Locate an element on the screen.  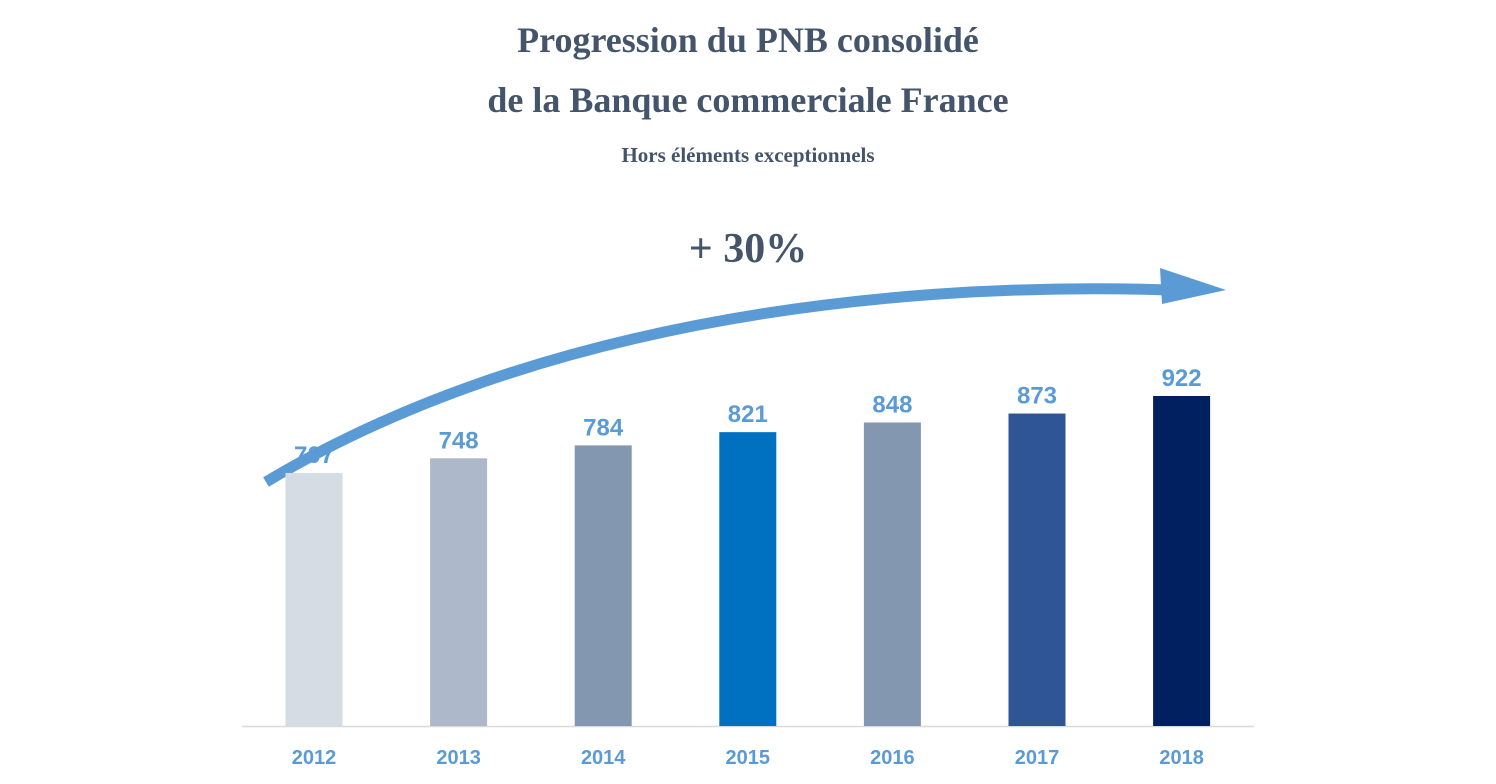
bar-2014 is located at coordinates (603, 585).